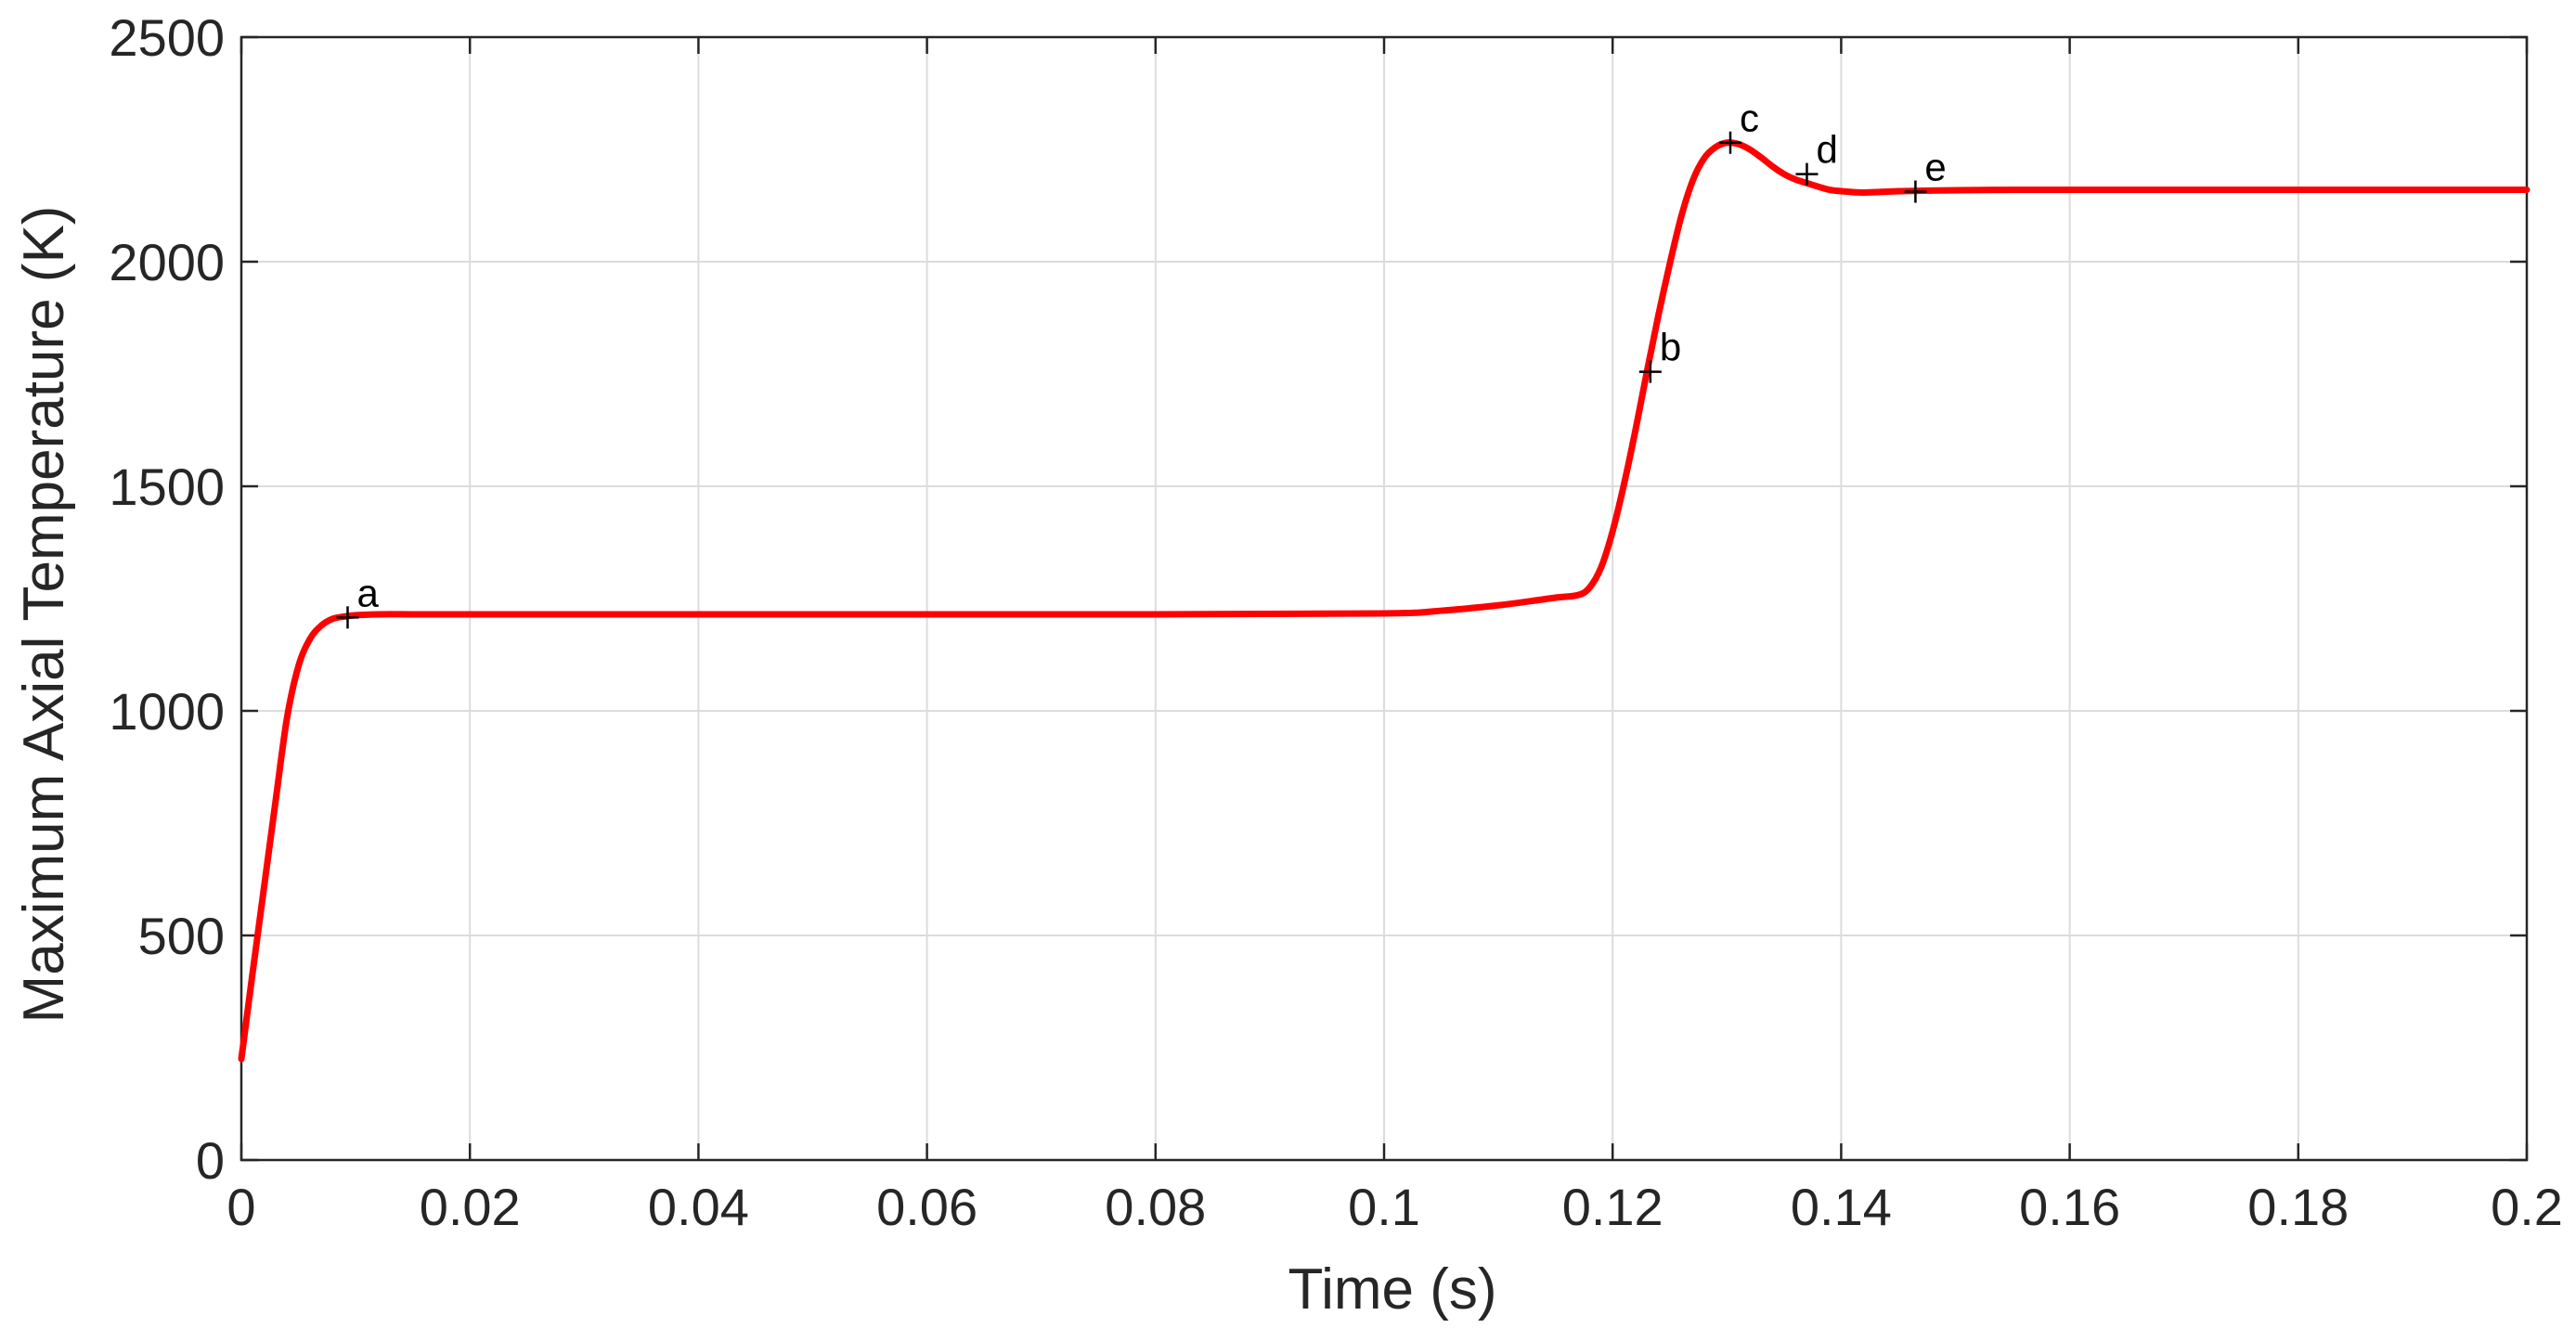 Image resolution: width=2576 pixels, height=1341 pixels. What do you see at coordinates (167, 262) in the screenshot?
I see `y-tick-label: 2000` at bounding box center [167, 262].